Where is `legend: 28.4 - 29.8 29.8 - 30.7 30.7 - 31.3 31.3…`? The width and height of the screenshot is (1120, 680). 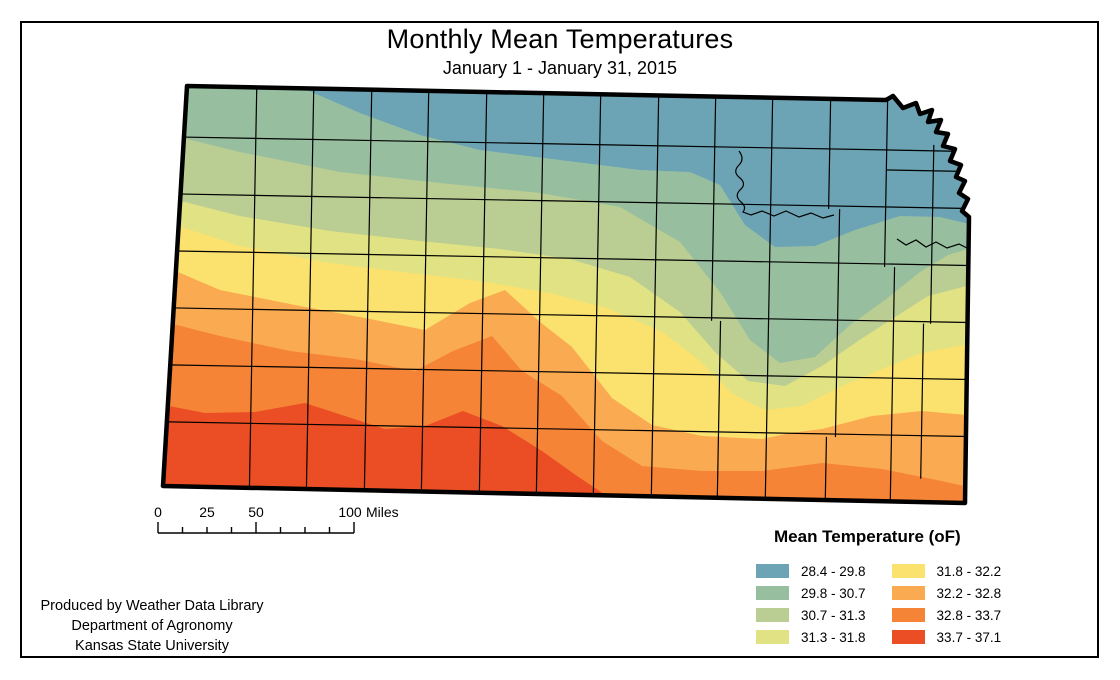
legend: 28.4 - 29.8 29.8 - 30.7 30.7 - 31.3 31.3… is located at coordinates (878, 604).